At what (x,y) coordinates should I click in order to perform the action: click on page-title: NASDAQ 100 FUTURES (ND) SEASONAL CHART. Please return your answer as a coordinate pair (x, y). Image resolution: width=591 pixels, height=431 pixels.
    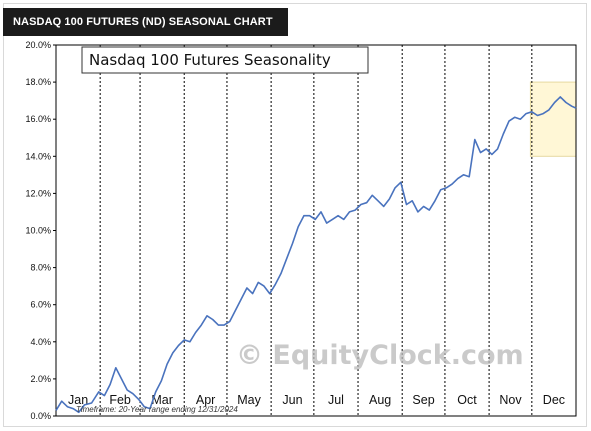
    Looking at the image, I should click on (145, 22).